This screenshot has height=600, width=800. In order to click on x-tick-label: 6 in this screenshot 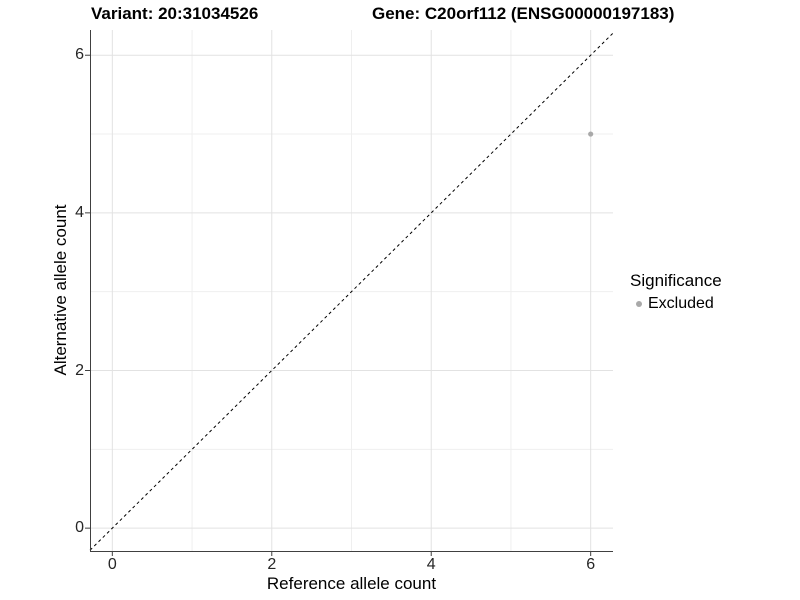, I will do `click(591, 564)`.